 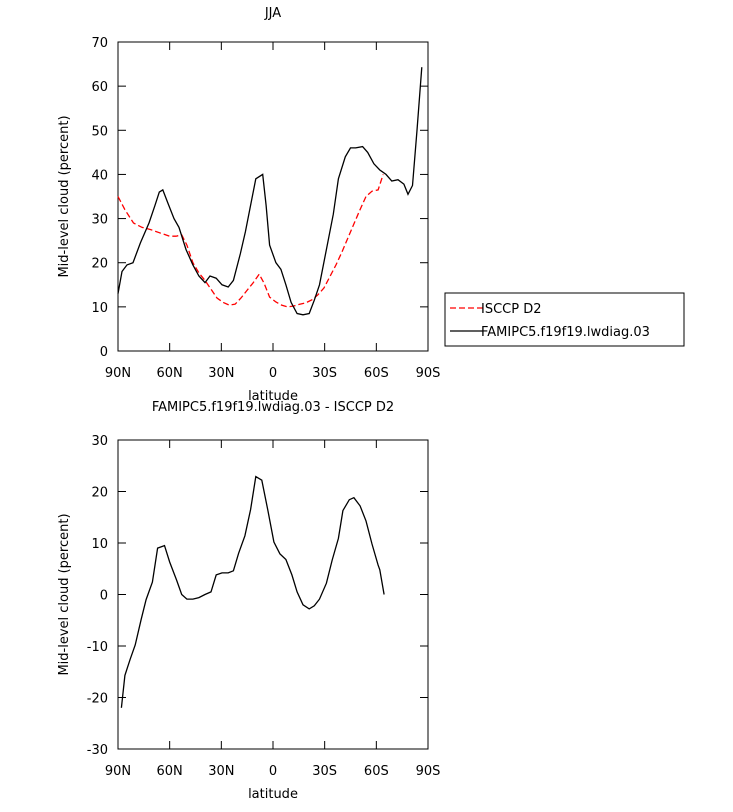 What do you see at coordinates (511, 309) in the screenshot?
I see `legend-label: ISCCP D2` at bounding box center [511, 309].